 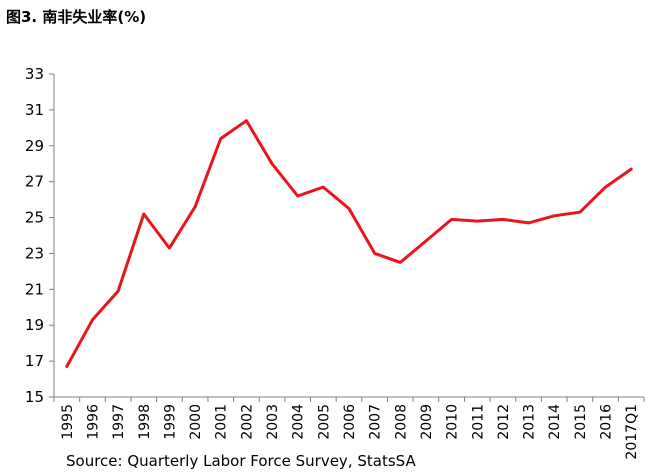 I want to click on x-tick-label: 1995, so click(x=68, y=422).